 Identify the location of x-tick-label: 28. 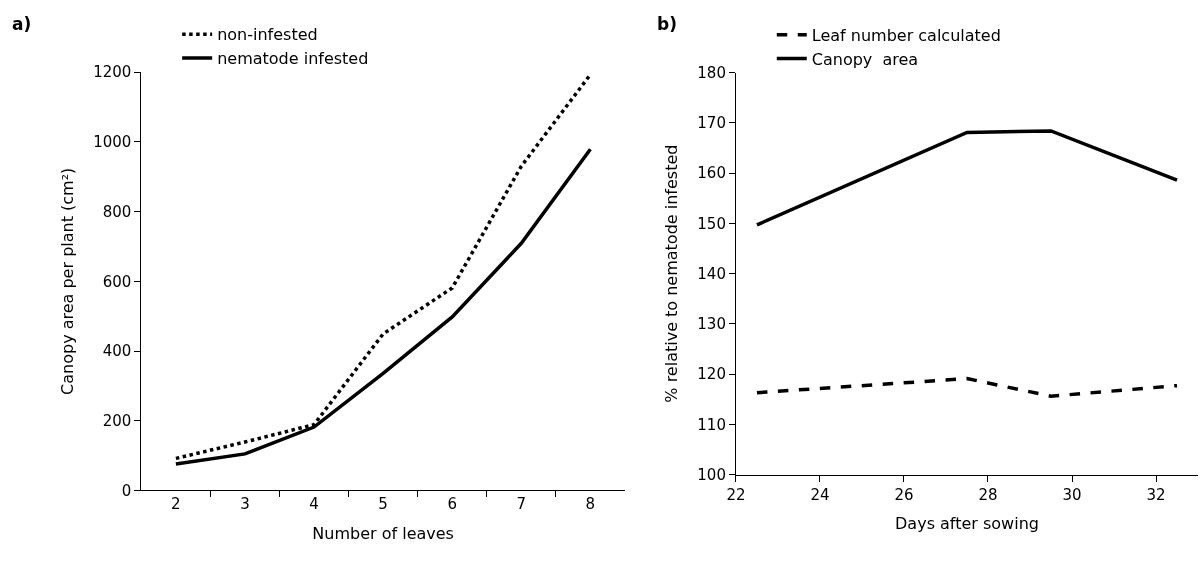
(988, 494).